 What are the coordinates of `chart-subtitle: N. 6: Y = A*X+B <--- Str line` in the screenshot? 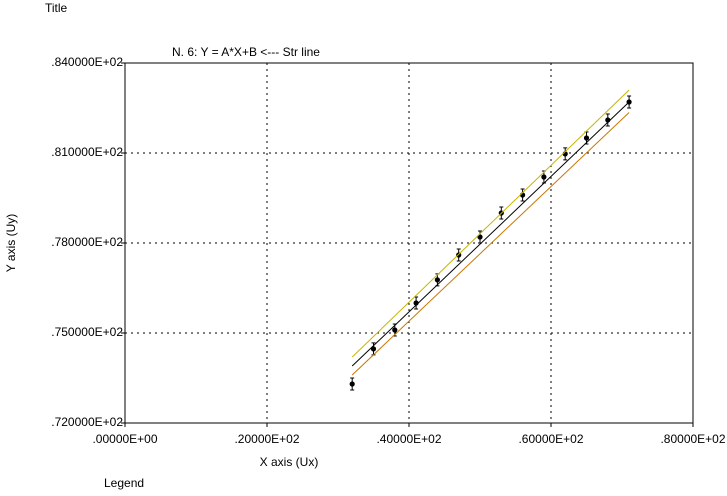 It's located at (246, 52).